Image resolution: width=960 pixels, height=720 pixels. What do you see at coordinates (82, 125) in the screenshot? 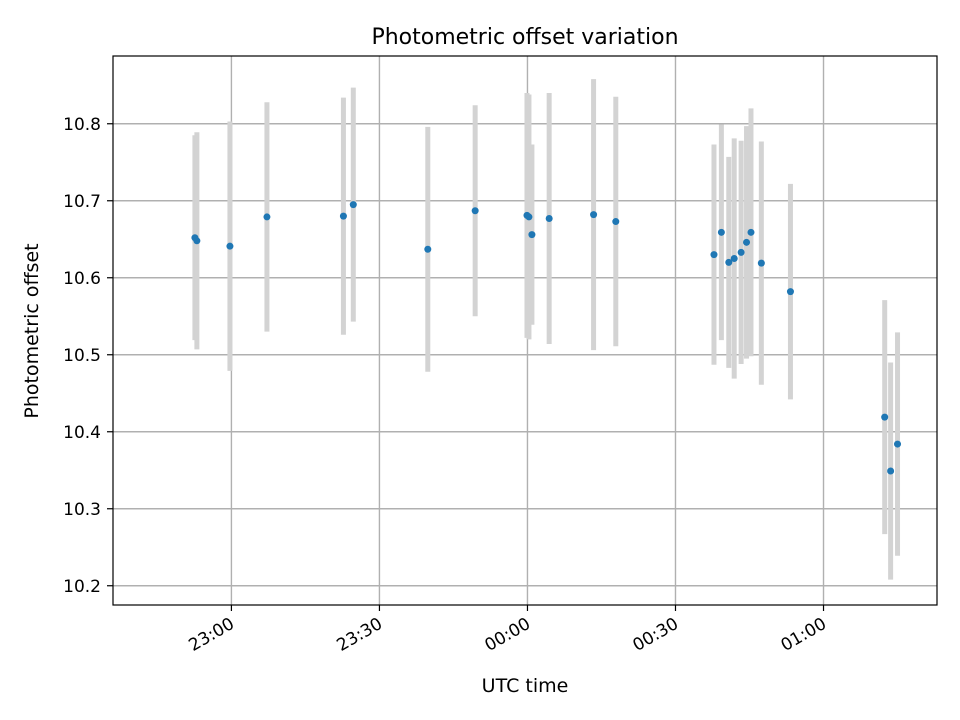
I see `y-tick-label: 10.8` at bounding box center [82, 125].